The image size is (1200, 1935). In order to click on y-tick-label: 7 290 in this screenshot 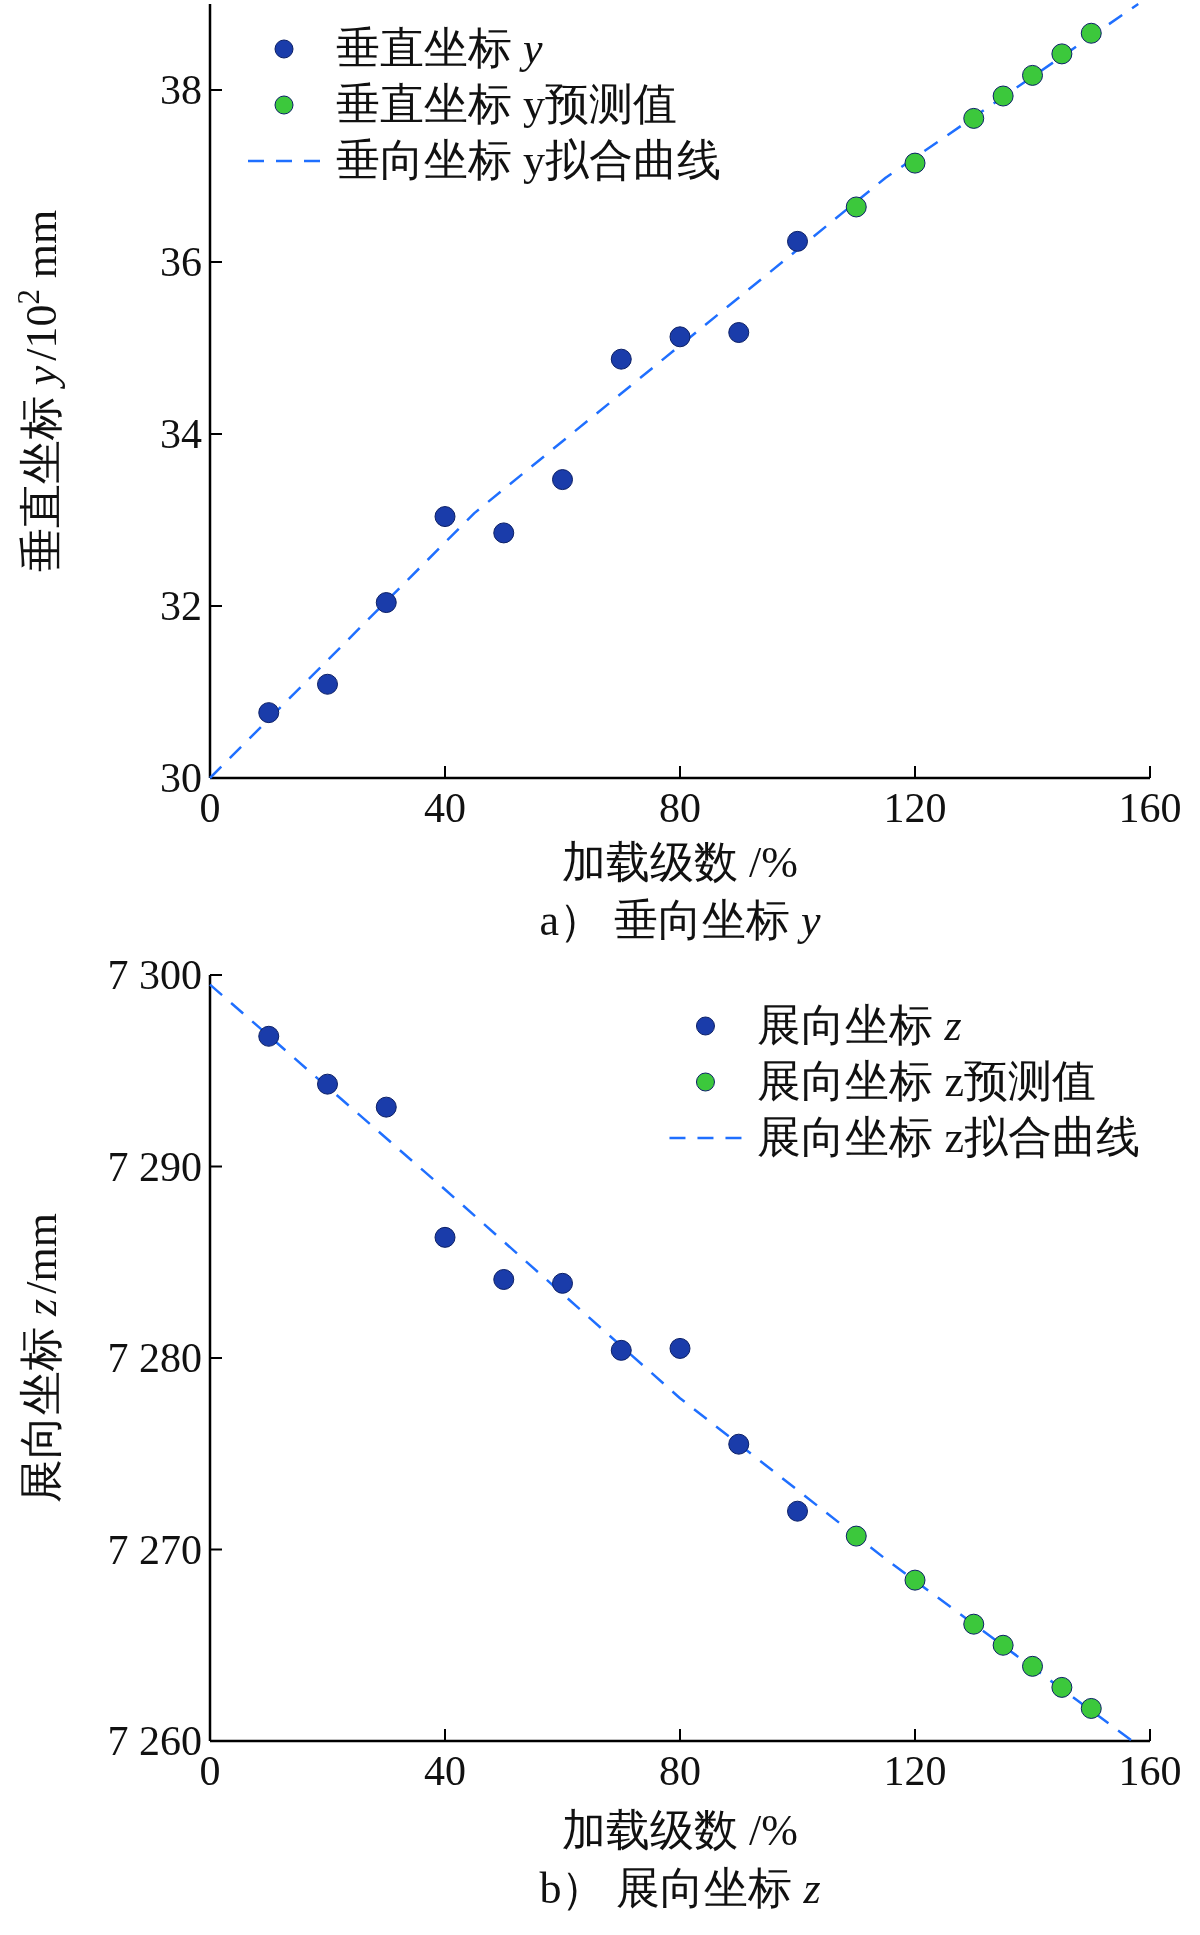, I will do `click(154, 1166)`.